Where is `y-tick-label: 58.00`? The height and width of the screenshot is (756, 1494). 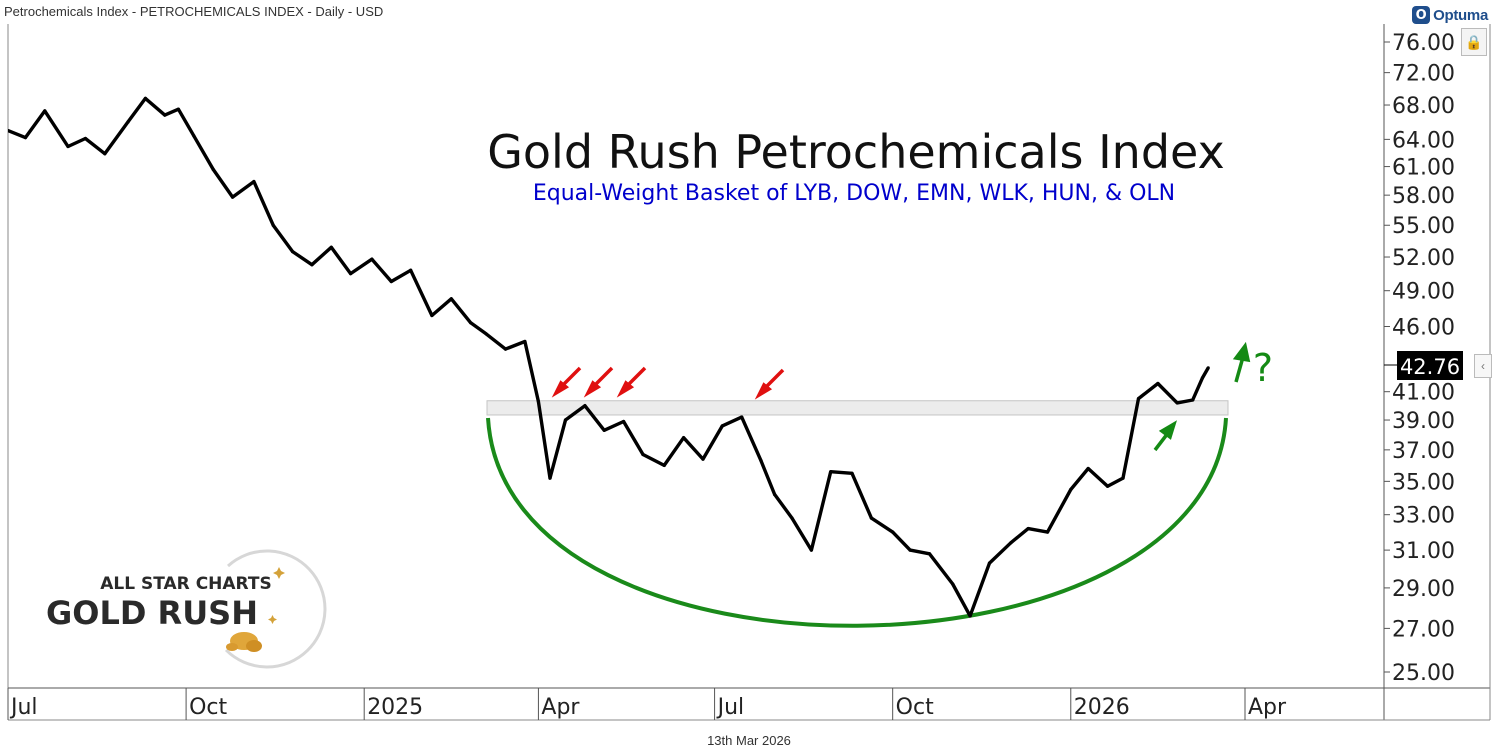 y-tick-label: 58.00 is located at coordinates (1423, 196).